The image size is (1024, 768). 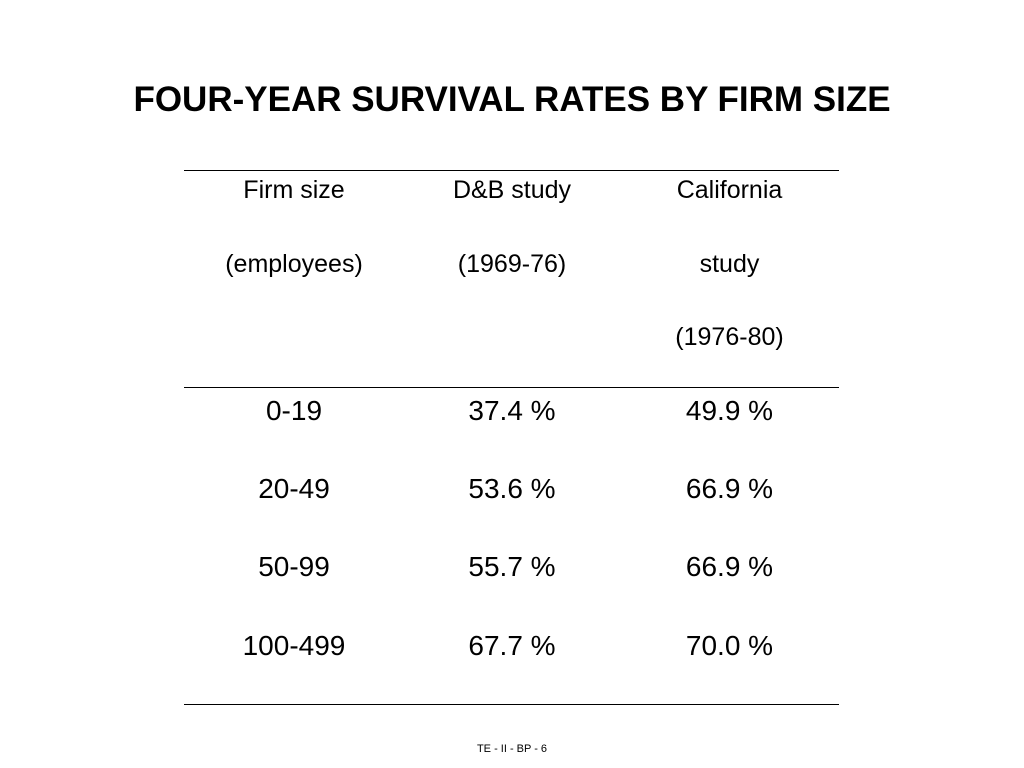 I want to click on header-db-study-line2: (1969-76), so click(x=512, y=264).